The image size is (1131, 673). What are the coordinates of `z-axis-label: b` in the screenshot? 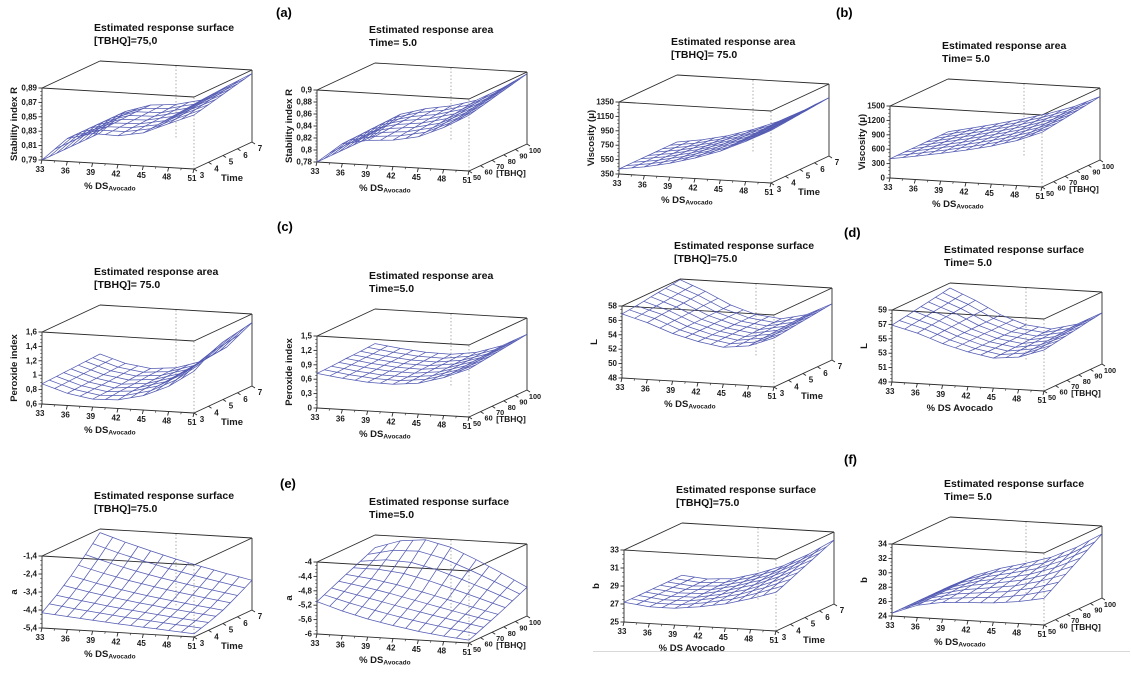 It's located at (864, 580).